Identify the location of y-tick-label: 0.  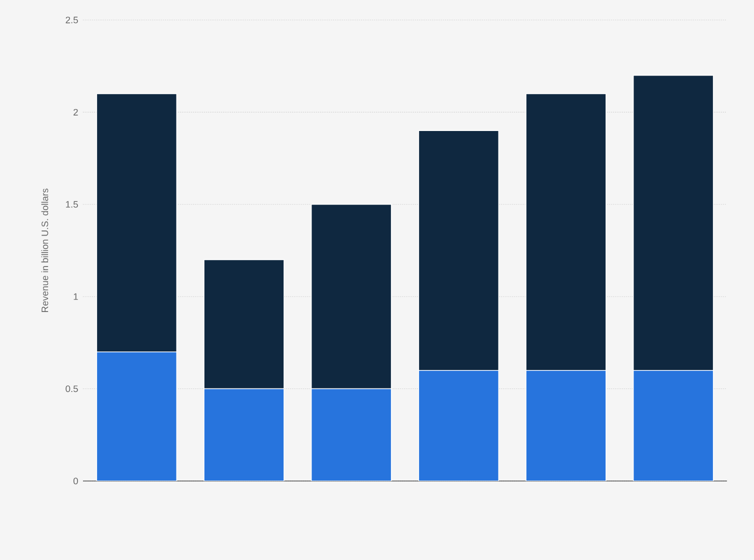
(75, 481).